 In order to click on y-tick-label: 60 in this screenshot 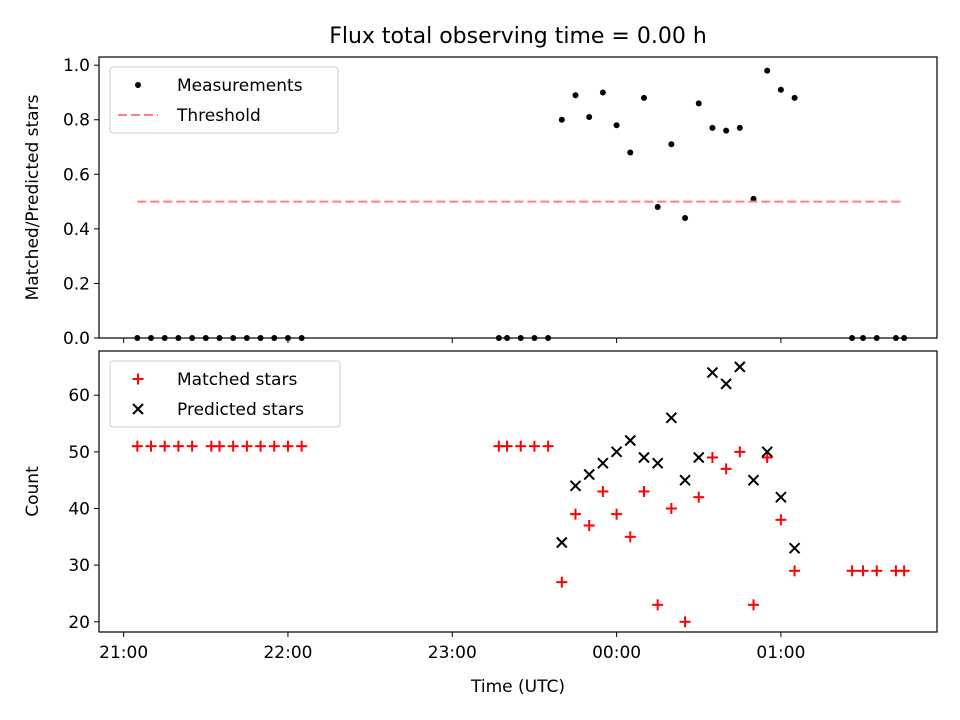, I will do `click(79, 396)`.